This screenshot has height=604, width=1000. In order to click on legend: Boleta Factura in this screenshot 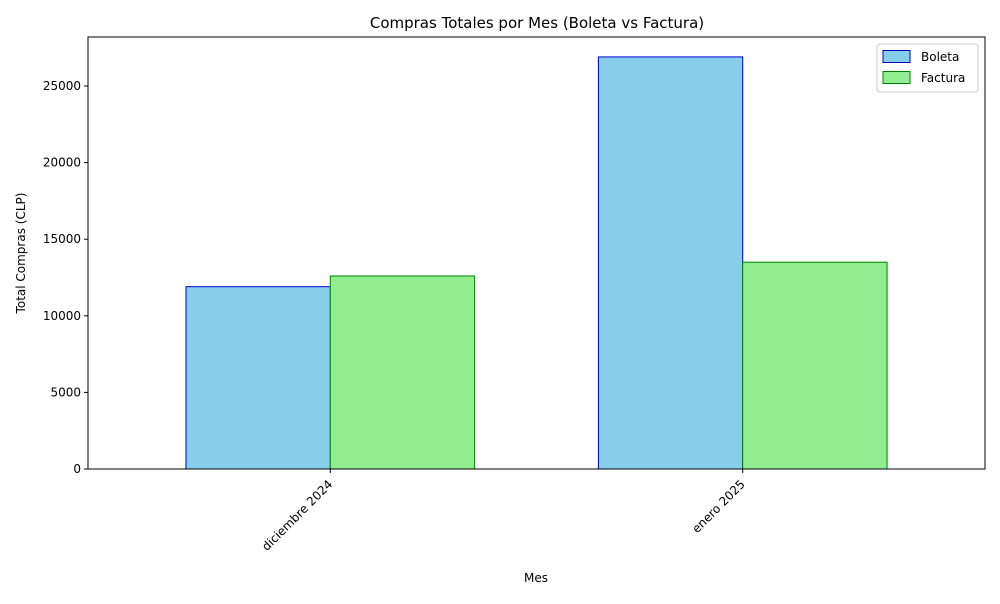, I will do `click(927, 68)`.